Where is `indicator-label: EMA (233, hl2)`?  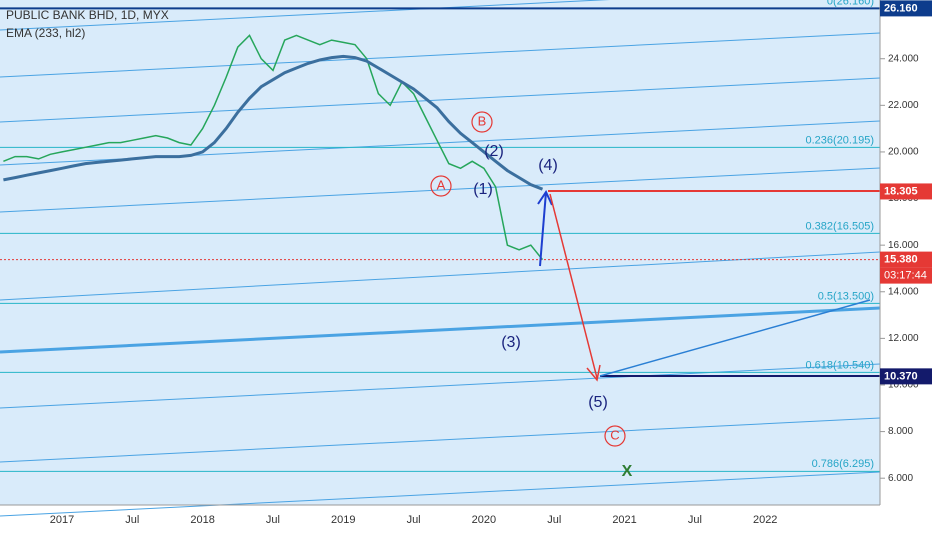 indicator-label: EMA (233, hl2) is located at coordinates (45, 33).